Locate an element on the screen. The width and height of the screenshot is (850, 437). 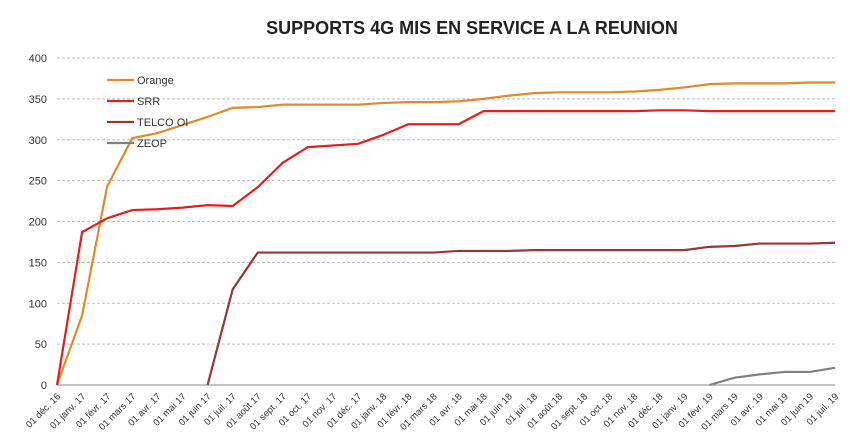
y-tick-label: 400 is located at coordinates (38, 59).